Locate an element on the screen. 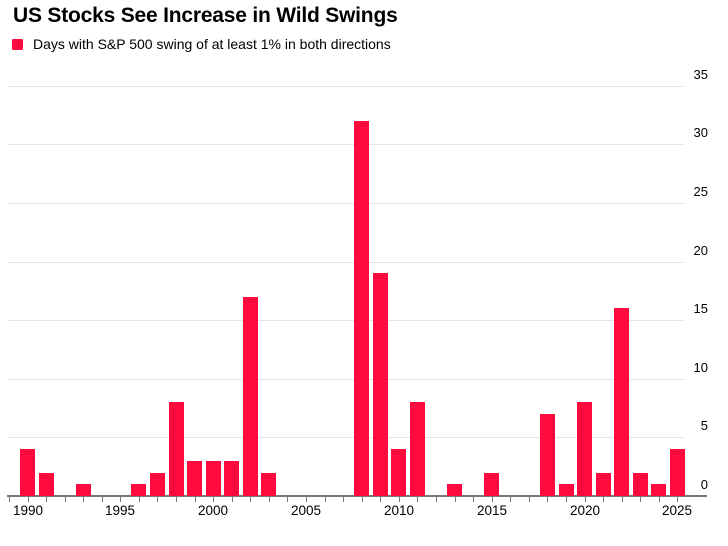 The image size is (728, 546). x-axis-tick-1996 is located at coordinates (139, 499).